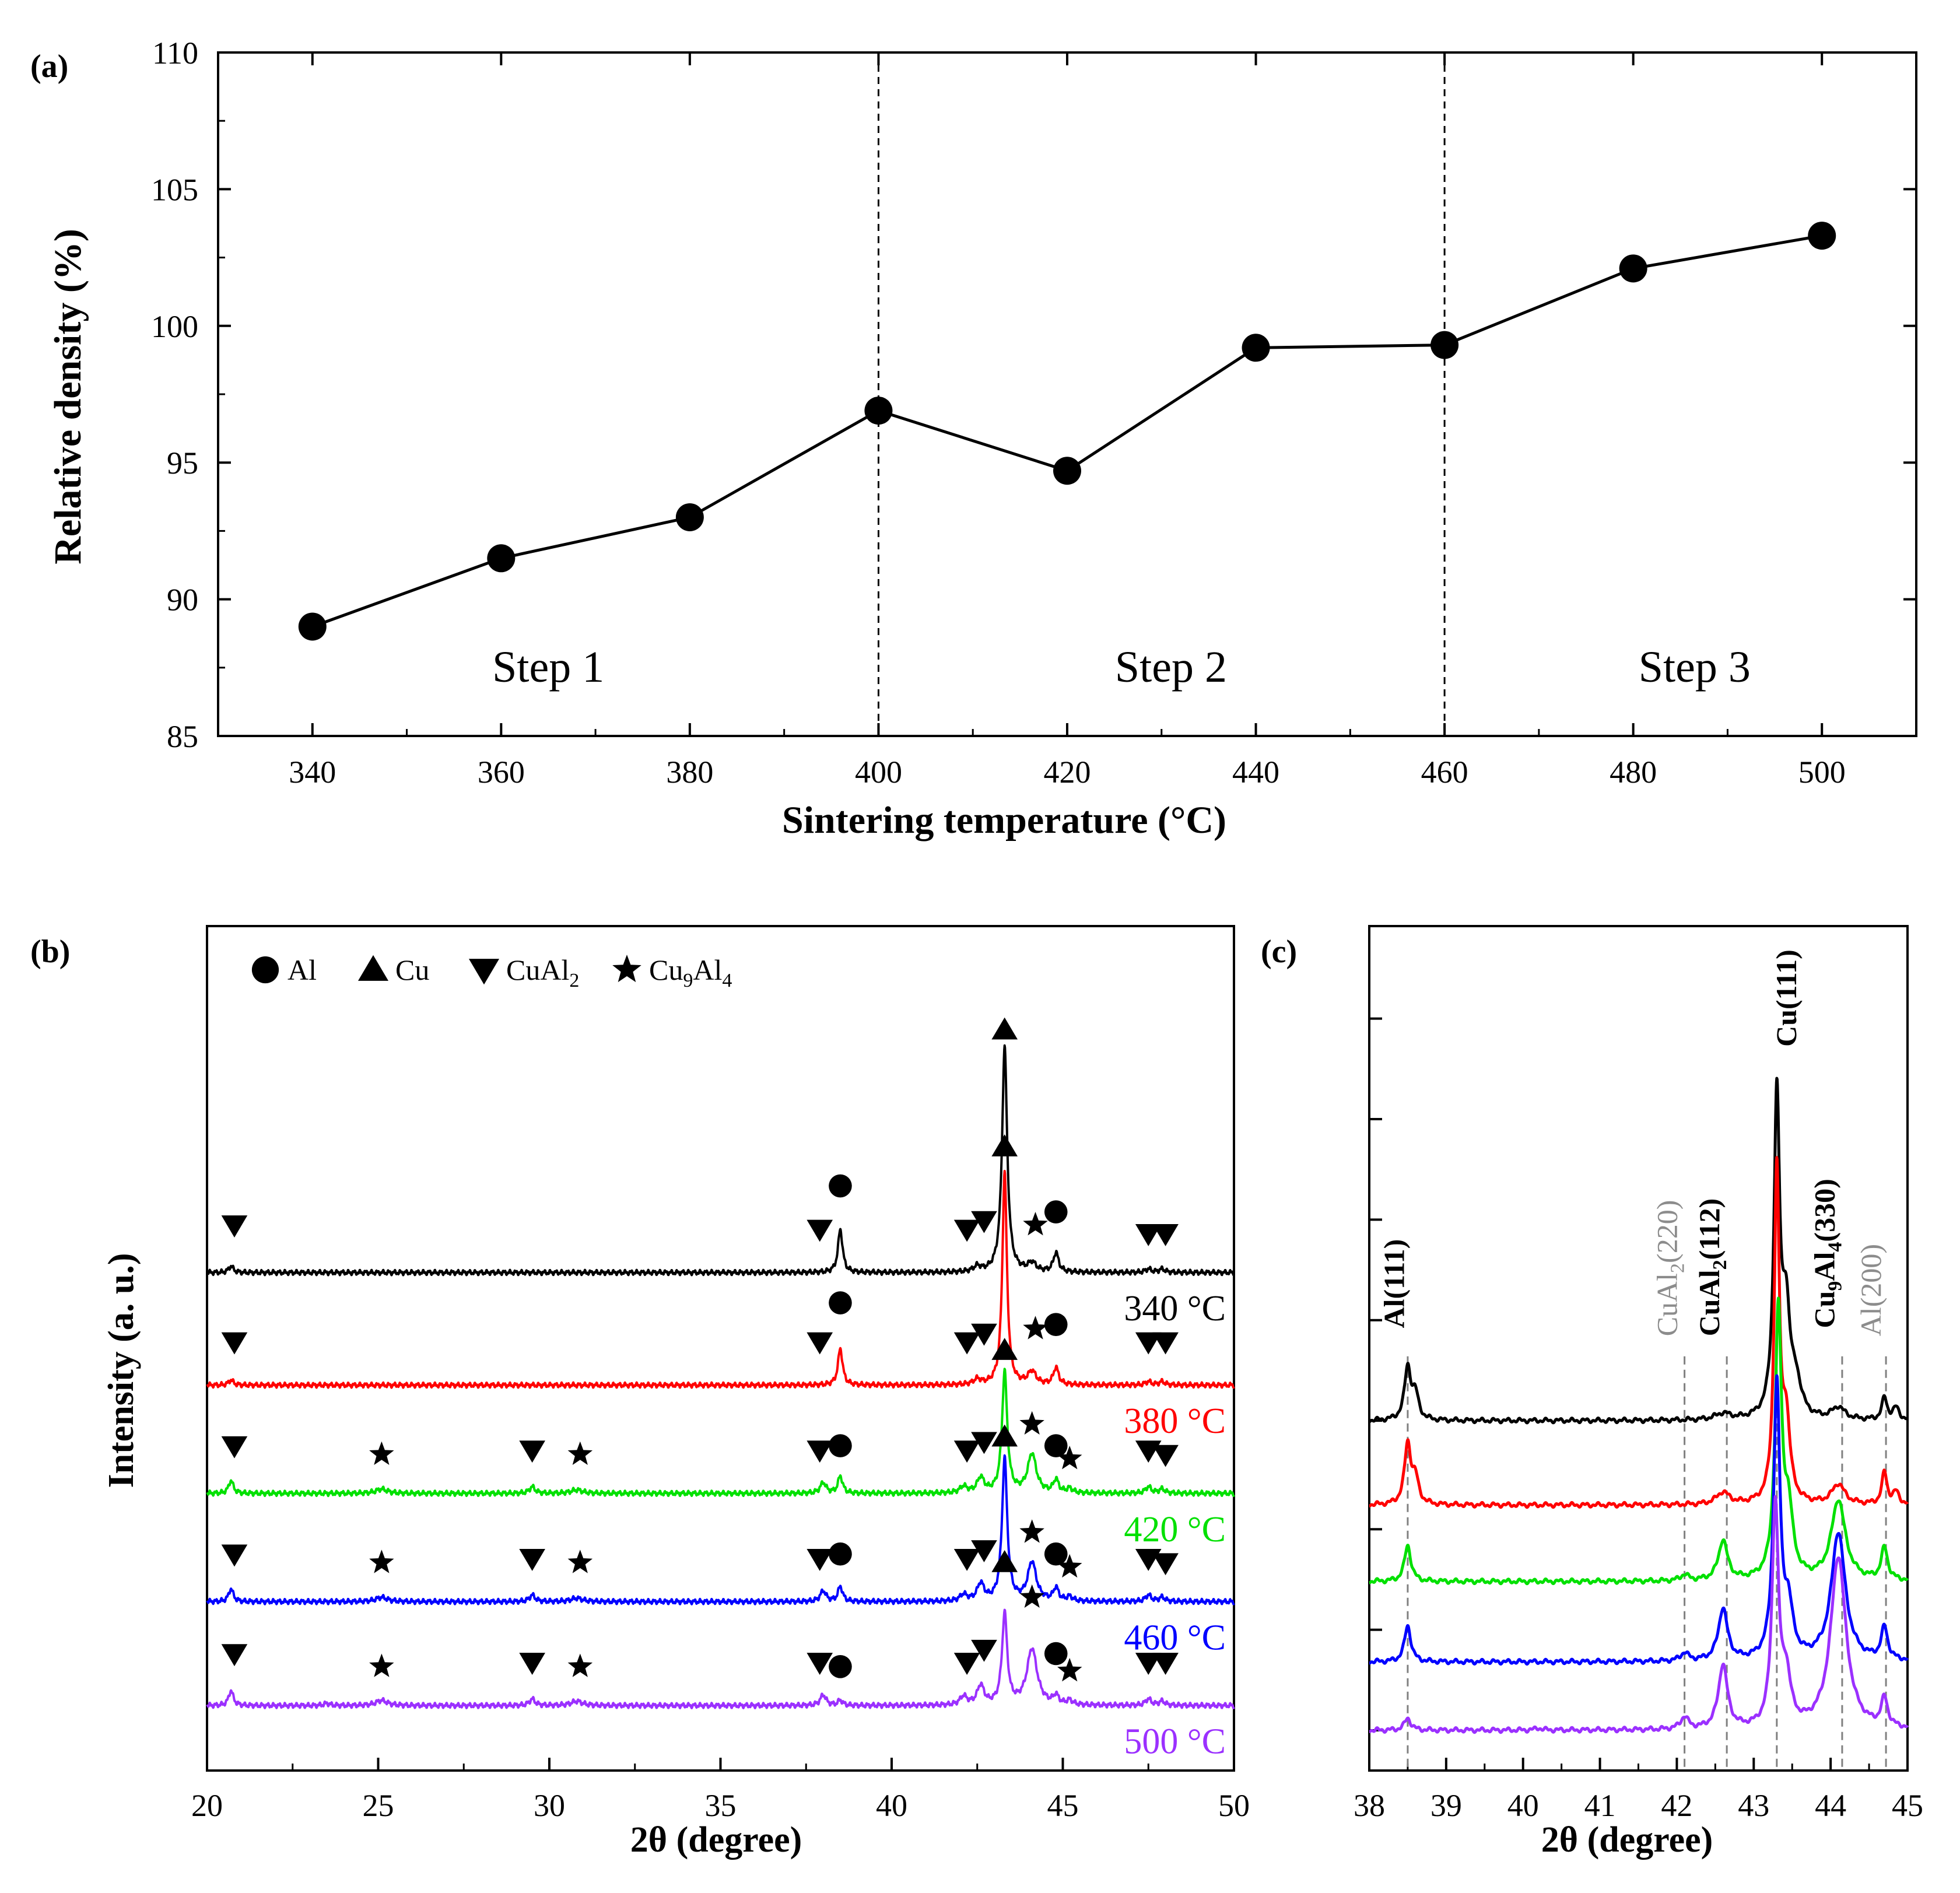  What do you see at coordinates (182, 600) in the screenshot?
I see `a-ytick-label-1: 90` at bounding box center [182, 600].